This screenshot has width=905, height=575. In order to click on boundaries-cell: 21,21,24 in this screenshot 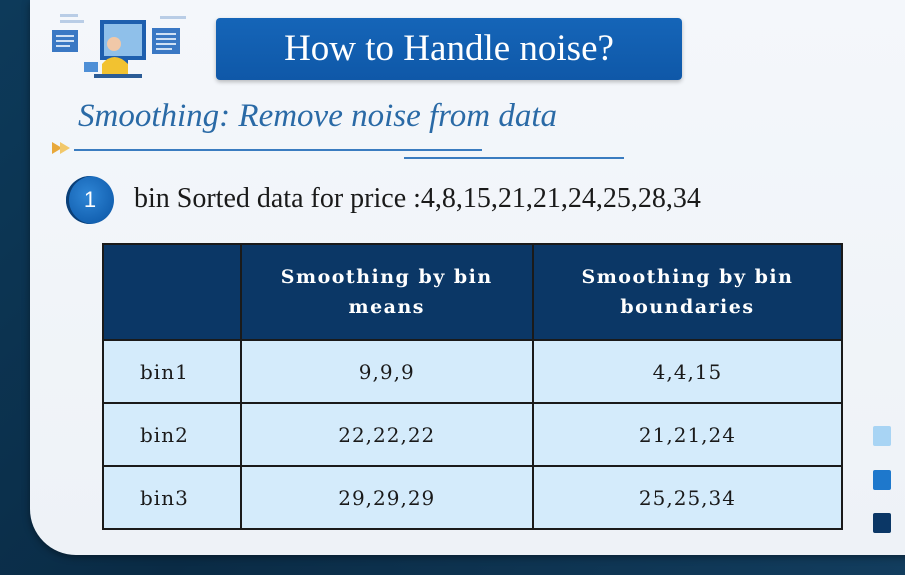, I will do `click(687, 434)`.